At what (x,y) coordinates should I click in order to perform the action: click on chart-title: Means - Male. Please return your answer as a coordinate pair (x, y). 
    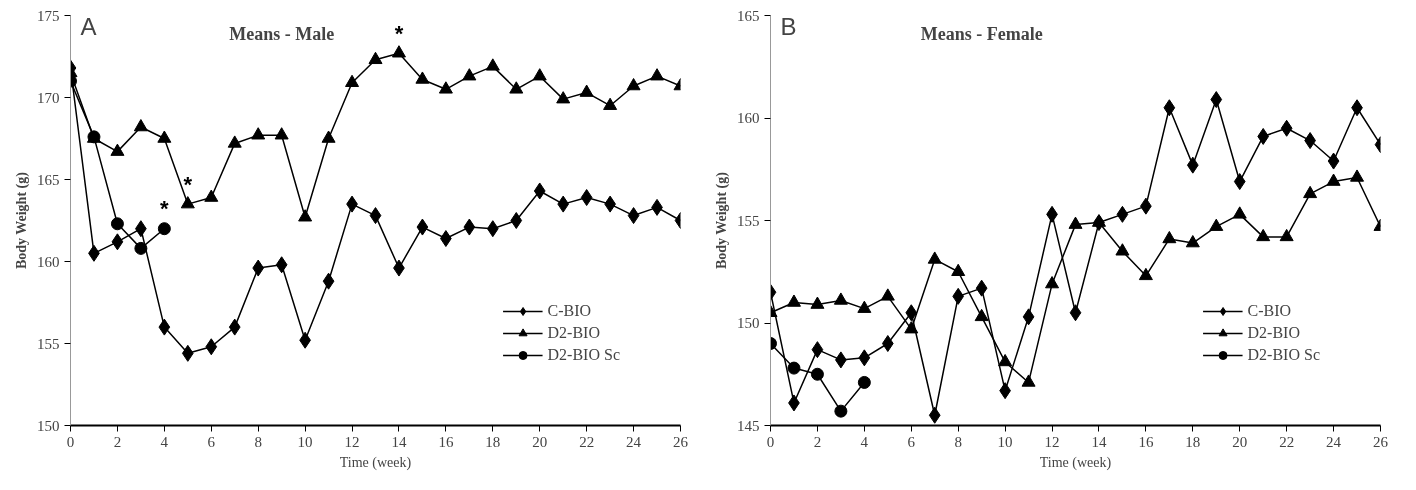
    Looking at the image, I should click on (282, 33).